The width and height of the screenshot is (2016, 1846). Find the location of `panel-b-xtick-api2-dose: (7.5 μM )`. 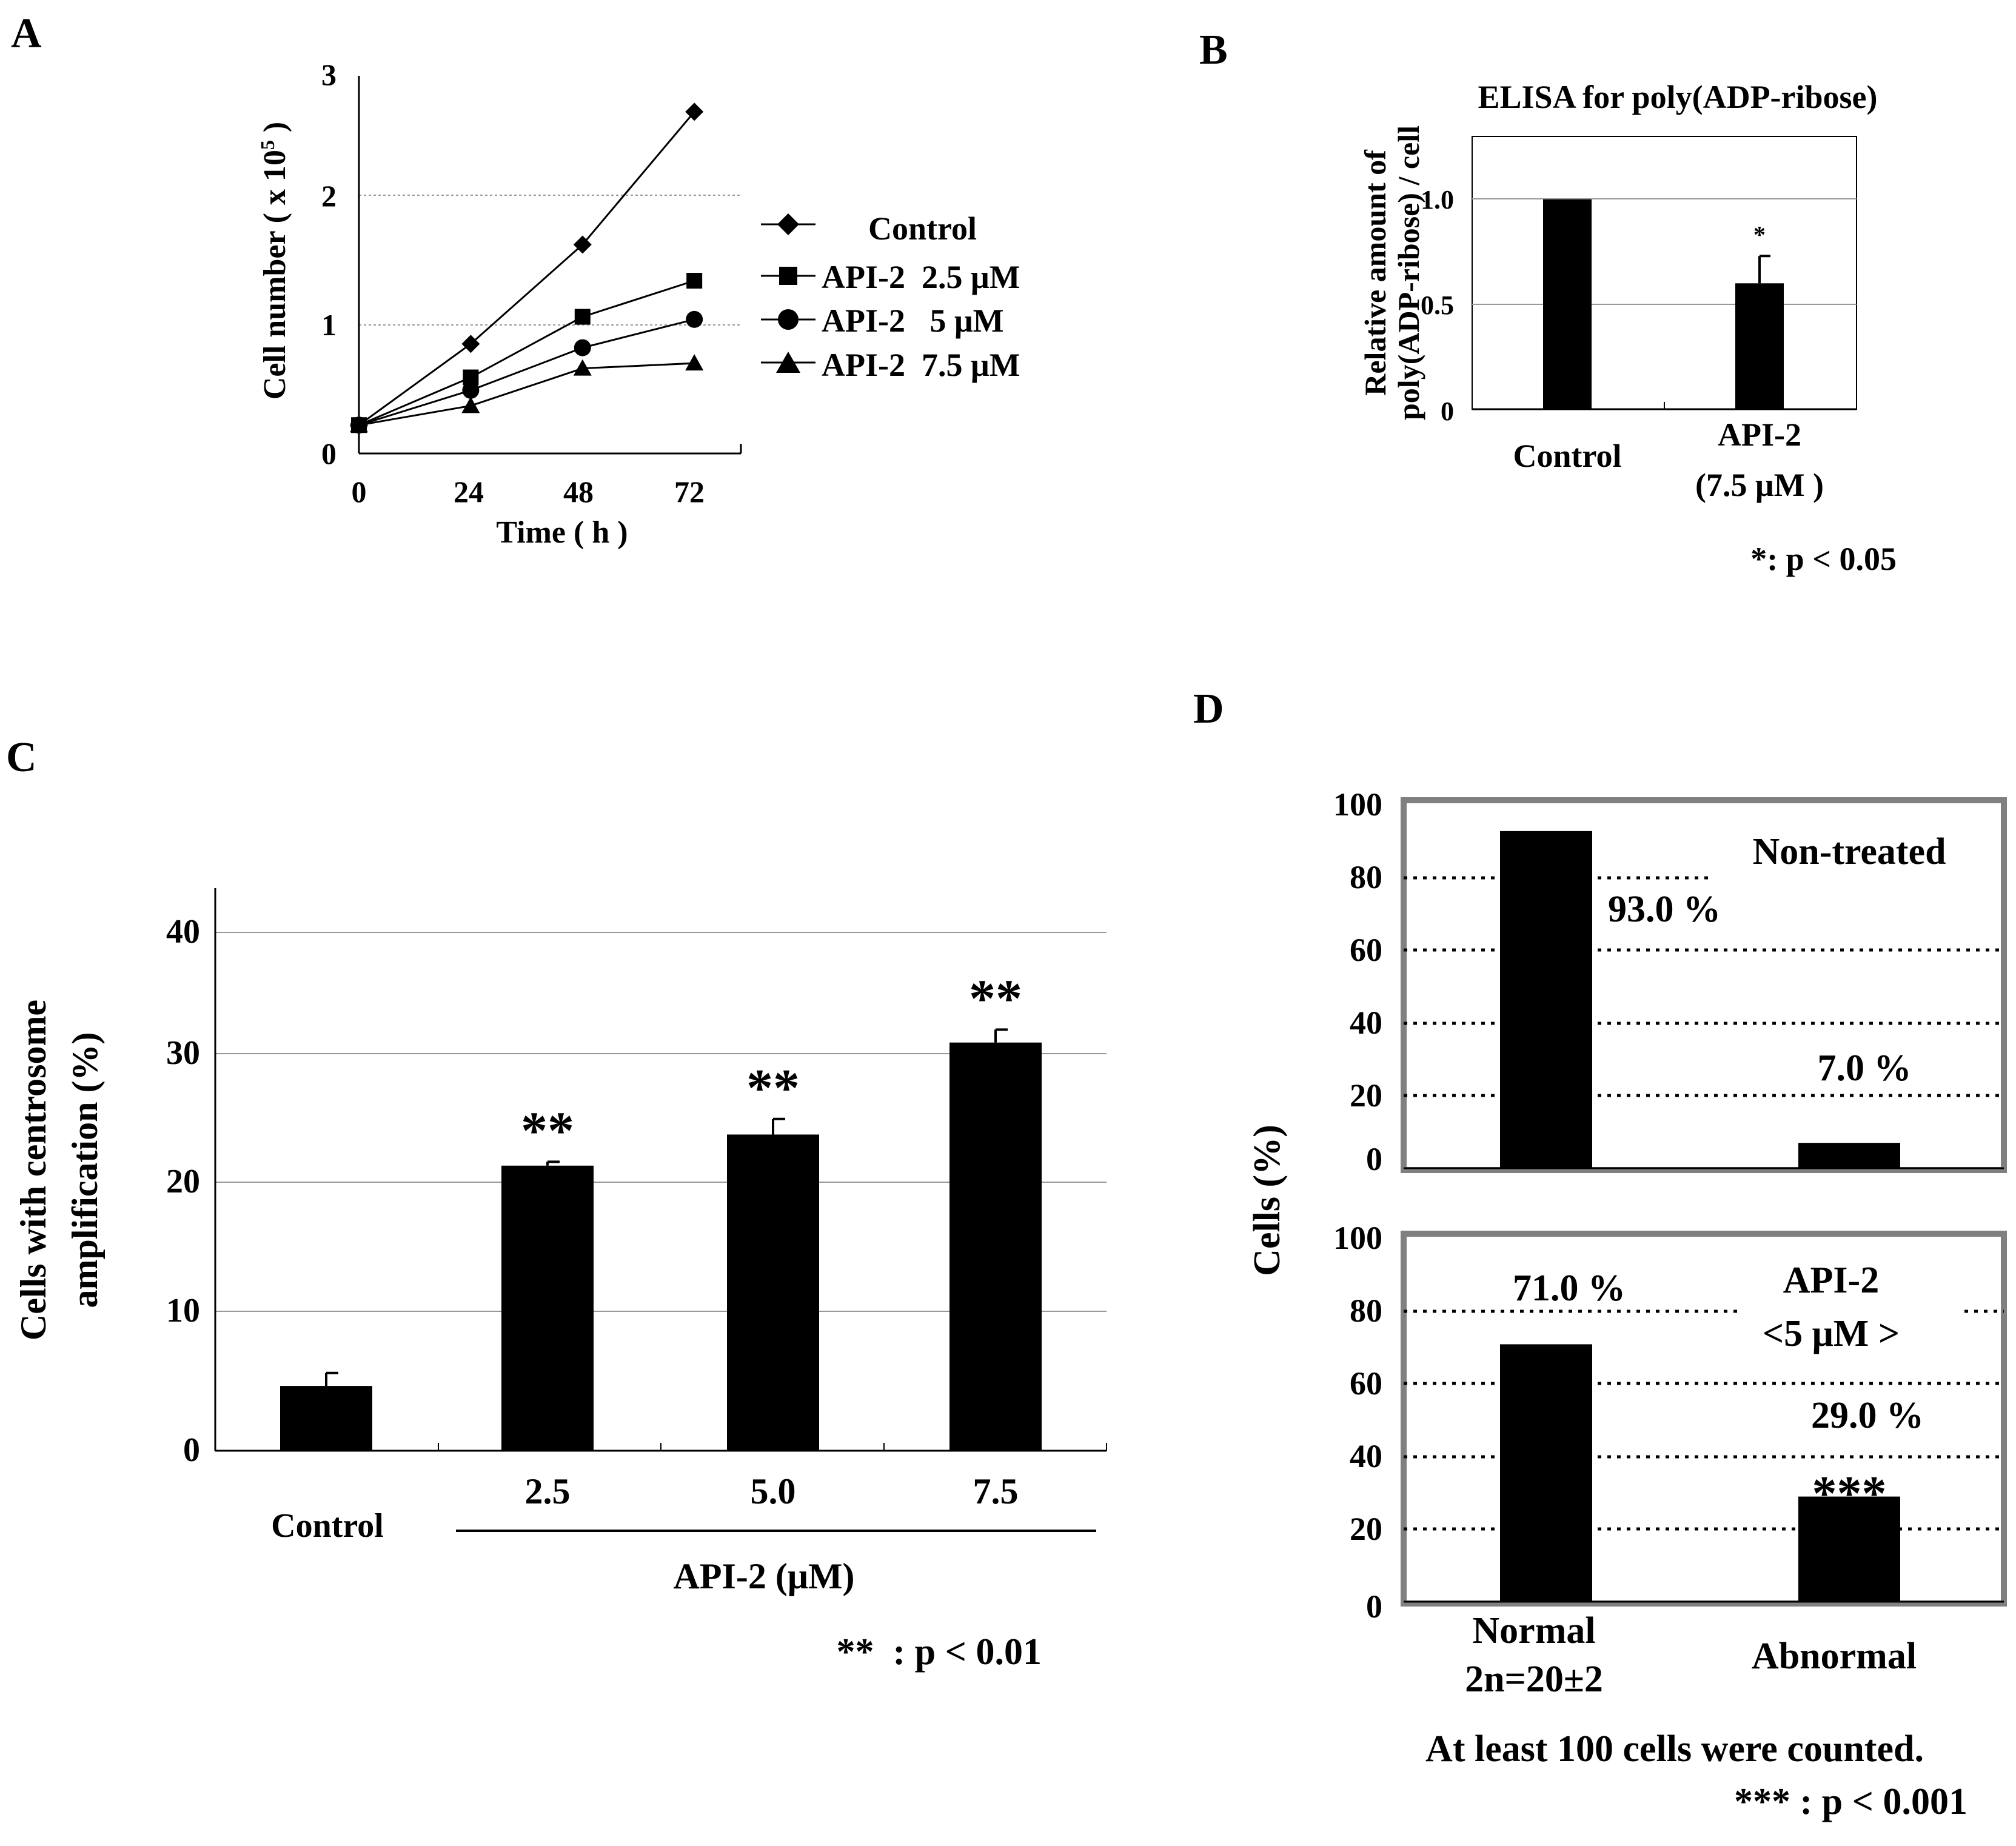

panel-b-xtick-api2-dose: (7.5 μM ) is located at coordinates (1760, 485).